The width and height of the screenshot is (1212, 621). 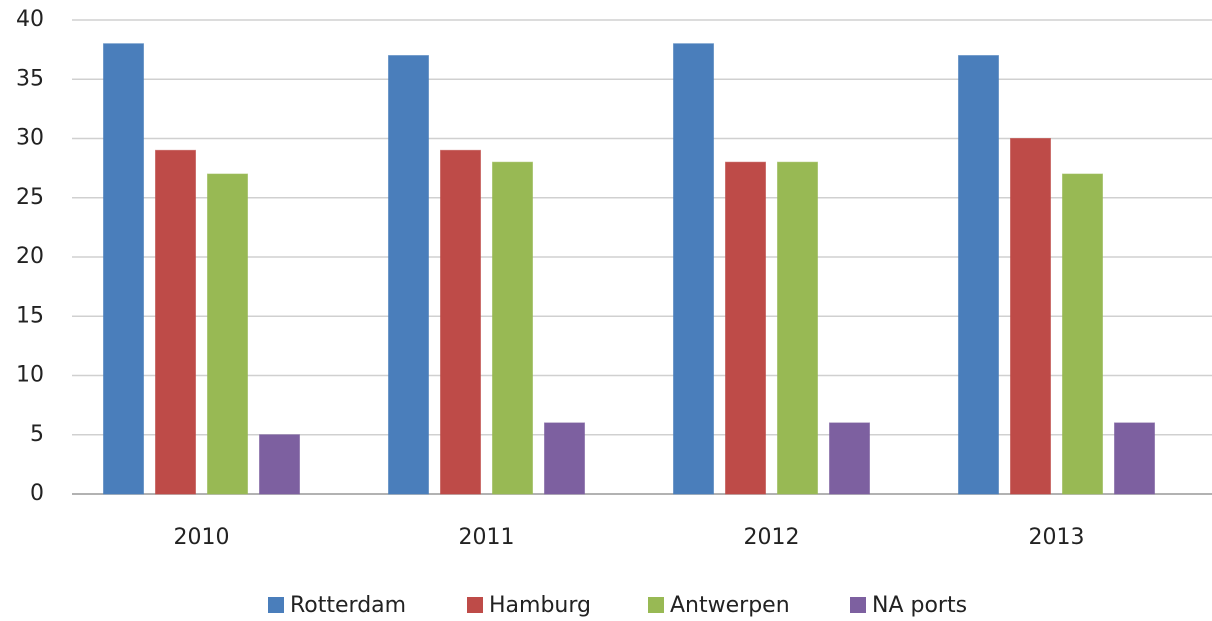 What do you see at coordinates (30, 197) in the screenshot?
I see `y-tick-label: 25` at bounding box center [30, 197].